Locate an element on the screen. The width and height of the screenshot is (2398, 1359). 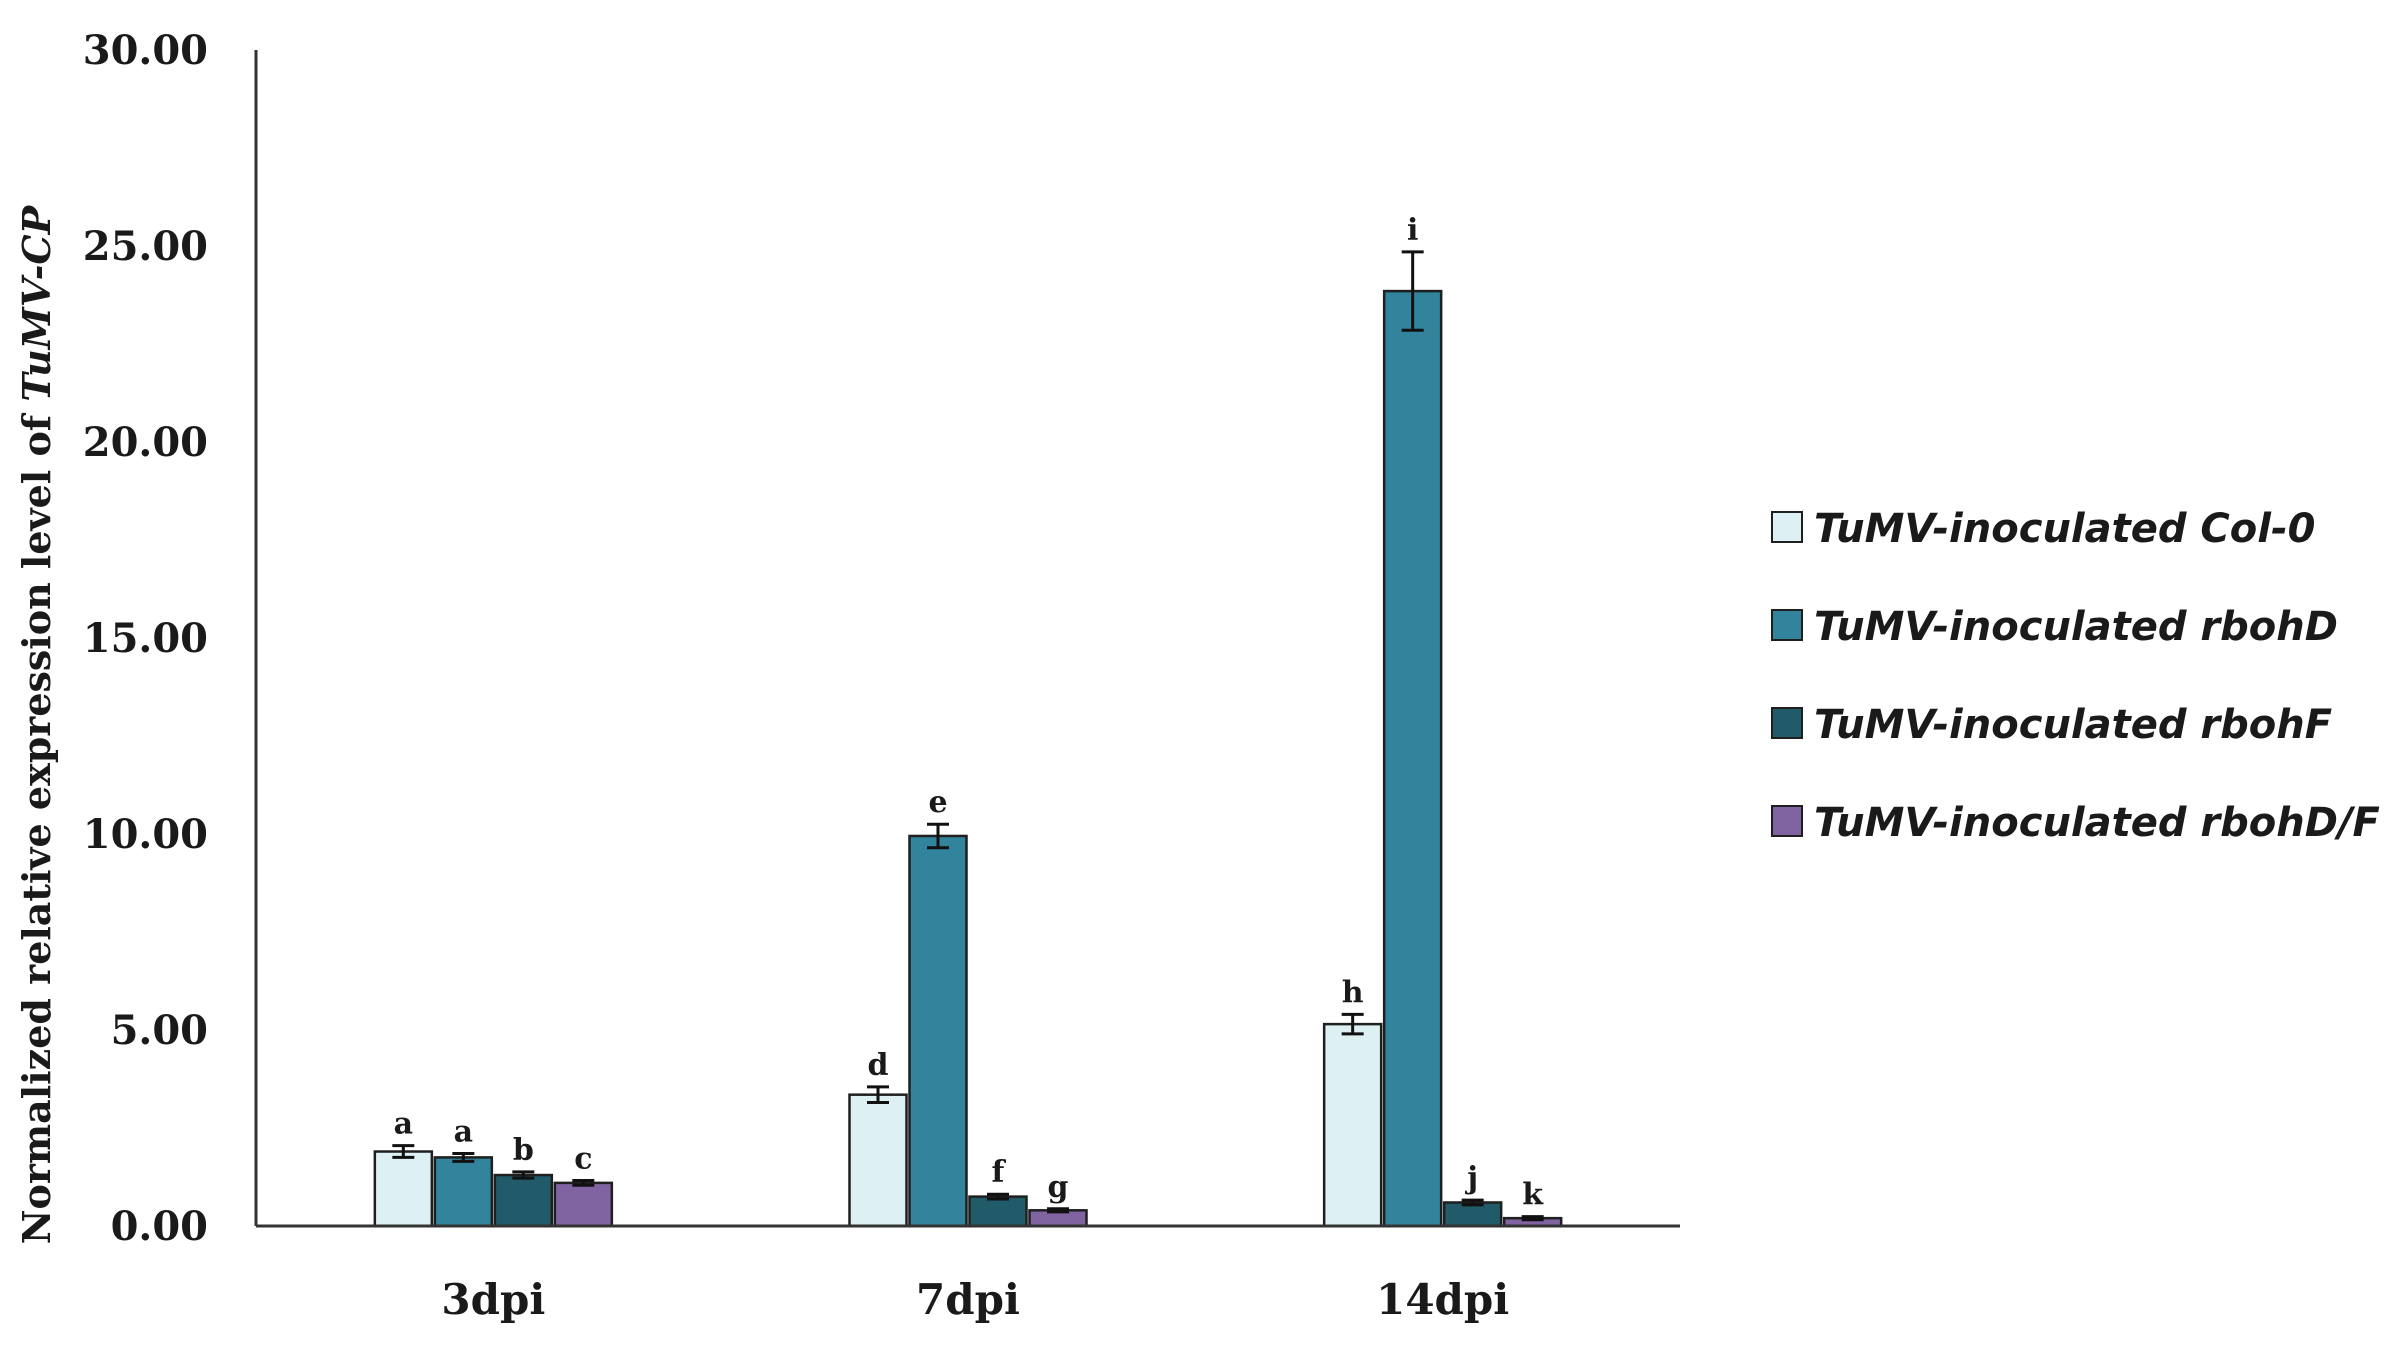
y-tick-label: 15.00 is located at coordinates (145, 638).